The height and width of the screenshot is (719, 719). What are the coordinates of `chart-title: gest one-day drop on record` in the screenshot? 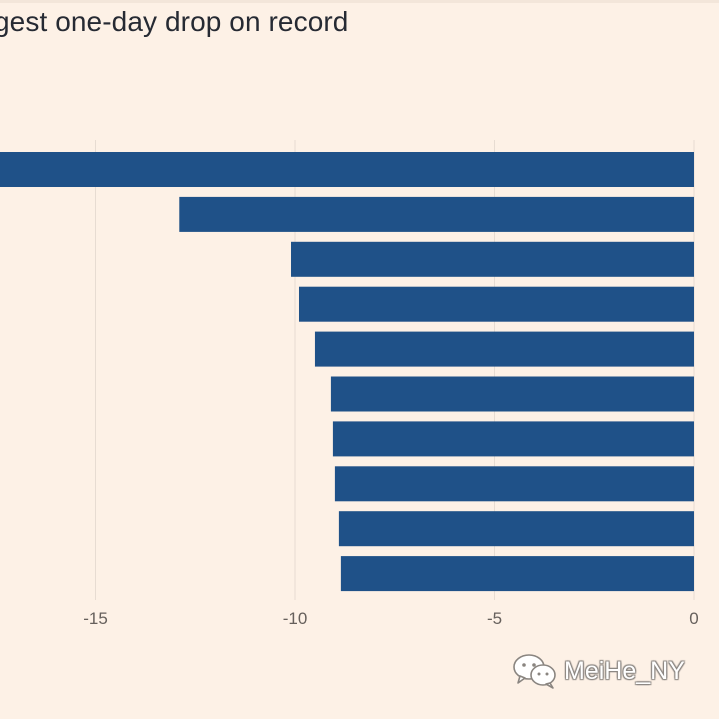 It's located at (174, 21).